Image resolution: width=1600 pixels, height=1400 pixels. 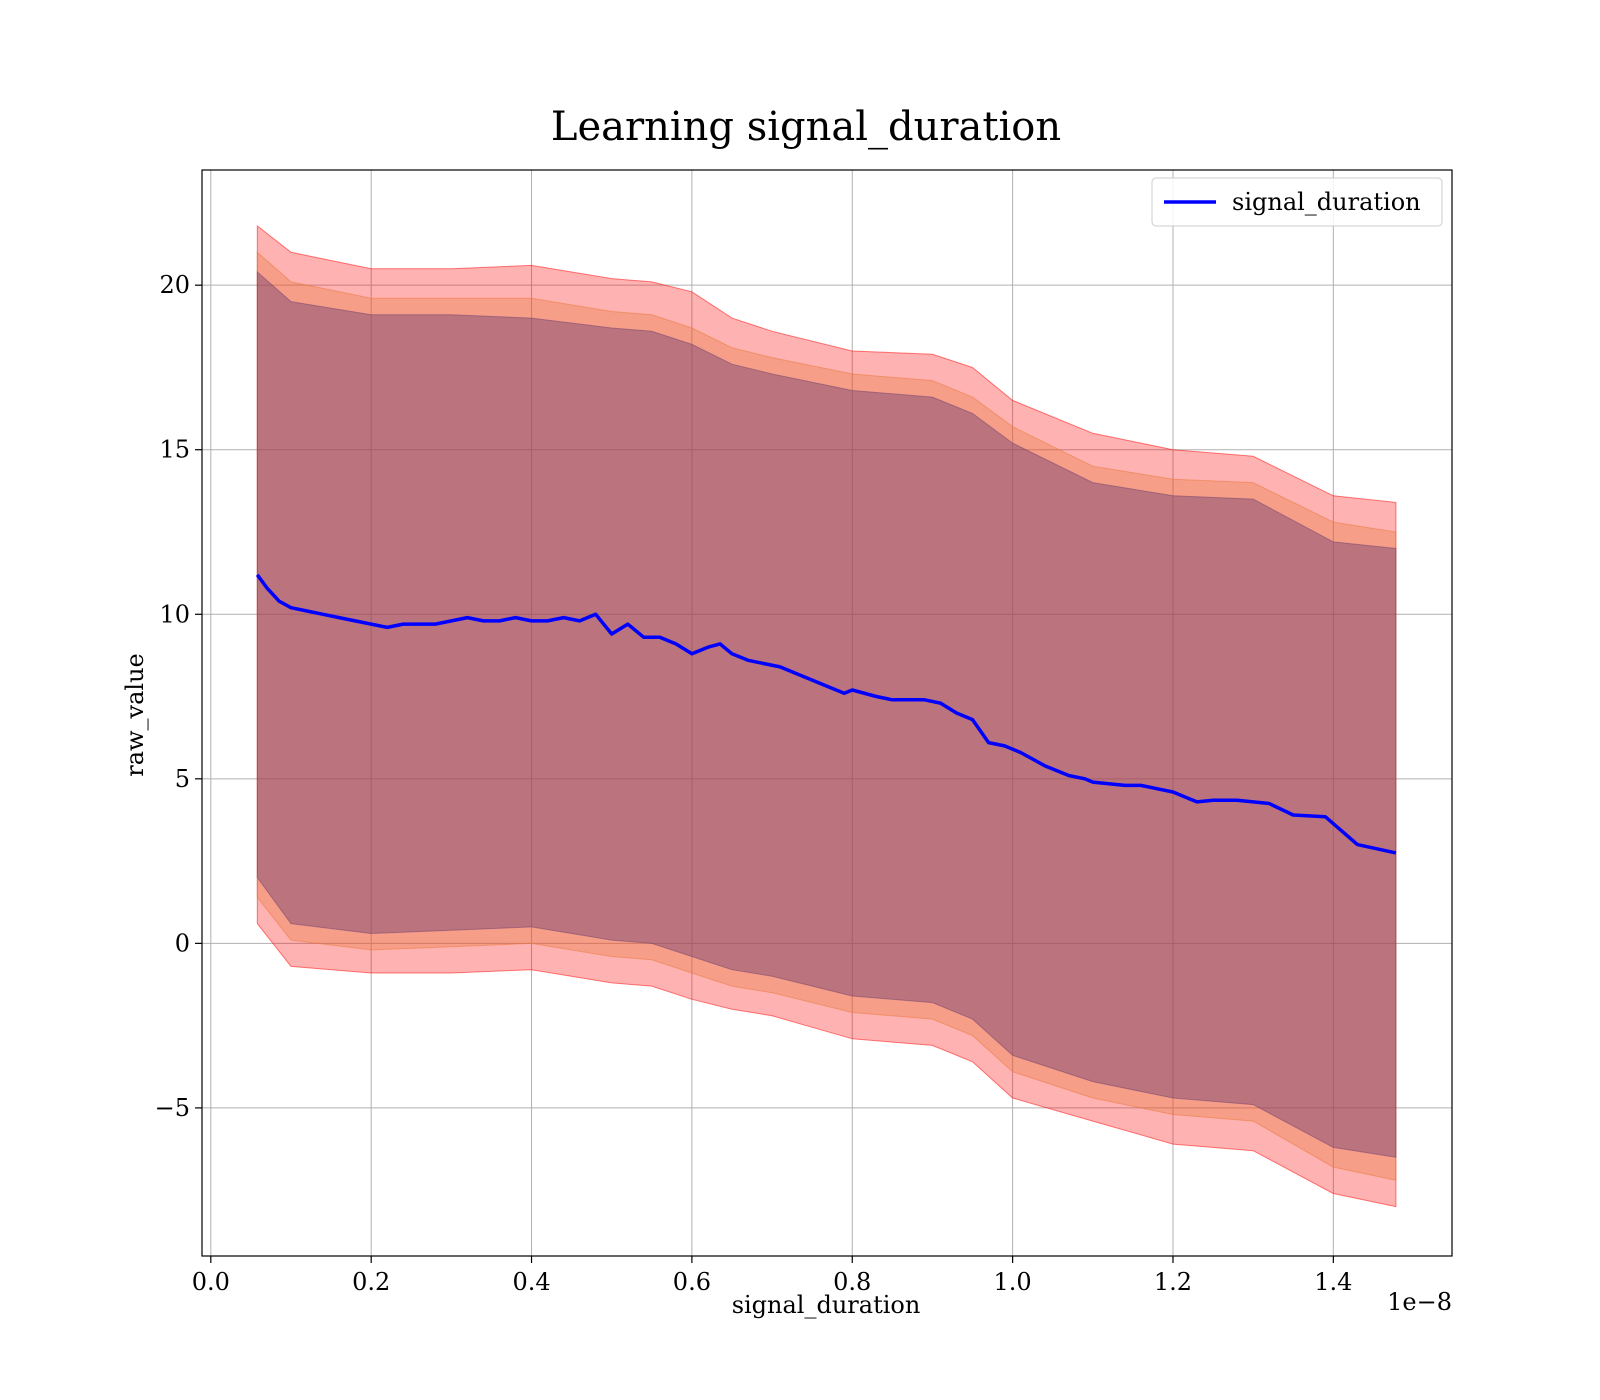 What do you see at coordinates (172, 1108) in the screenshot?
I see `y-tick-label: −5` at bounding box center [172, 1108].